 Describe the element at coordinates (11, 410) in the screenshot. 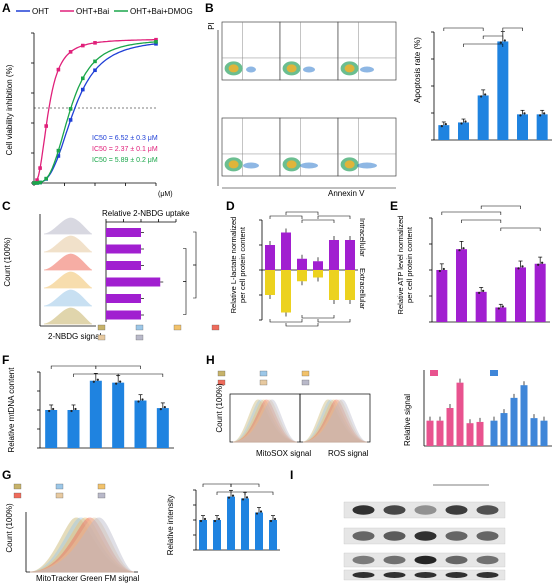

I see `panel-f-ylabel: Relative mtDNA content` at that location.